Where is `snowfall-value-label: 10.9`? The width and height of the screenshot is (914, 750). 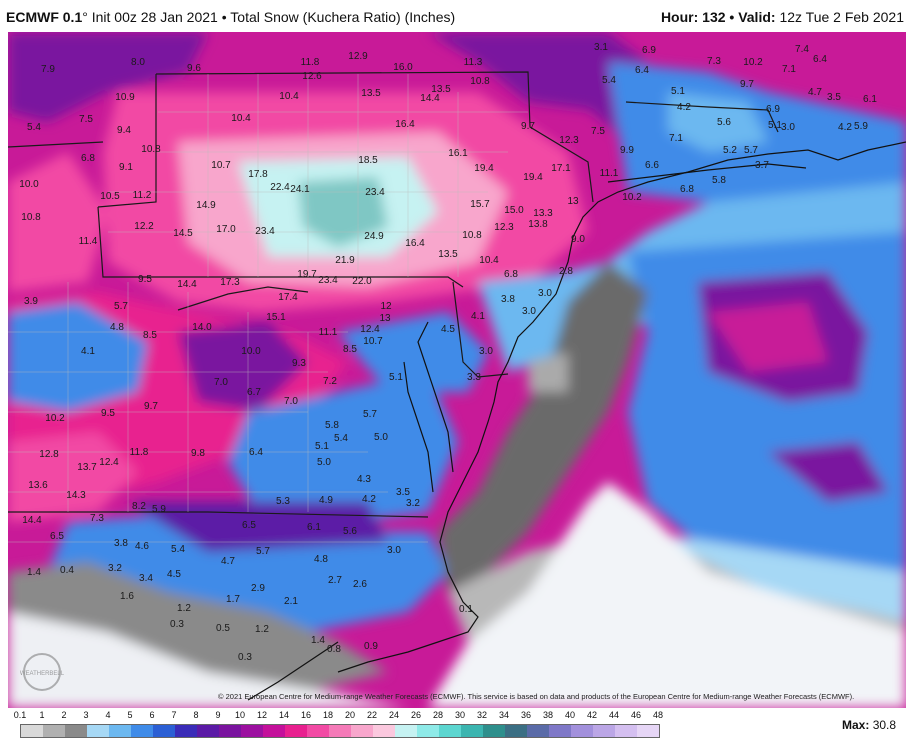
snowfall-value-label: 10.9 is located at coordinates (125, 97).